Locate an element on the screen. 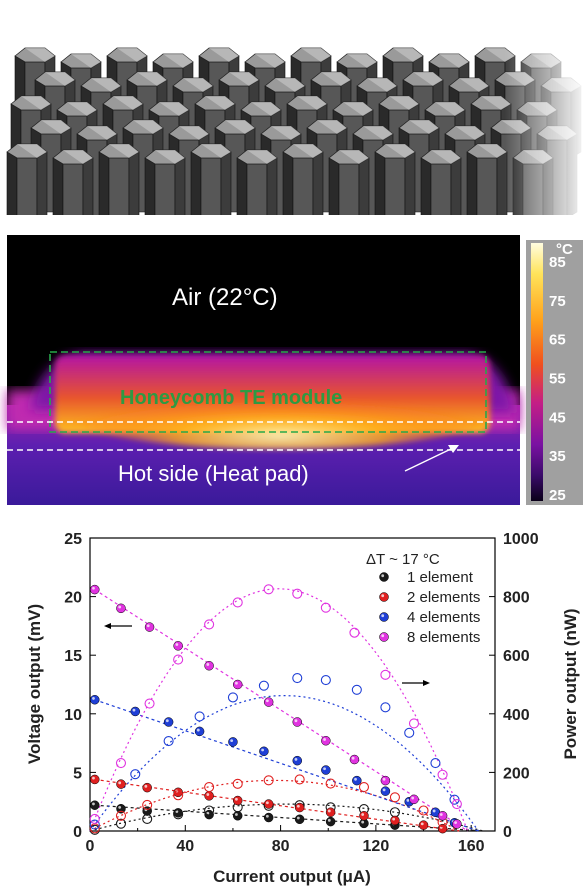 The width and height of the screenshot is (587, 890). power-arrow is located at coordinates (416, 683).